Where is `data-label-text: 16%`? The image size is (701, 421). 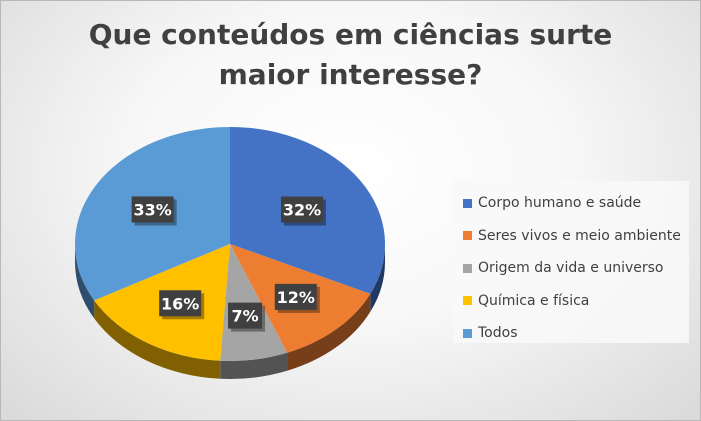
data-label-text: 16% is located at coordinates (180, 303).